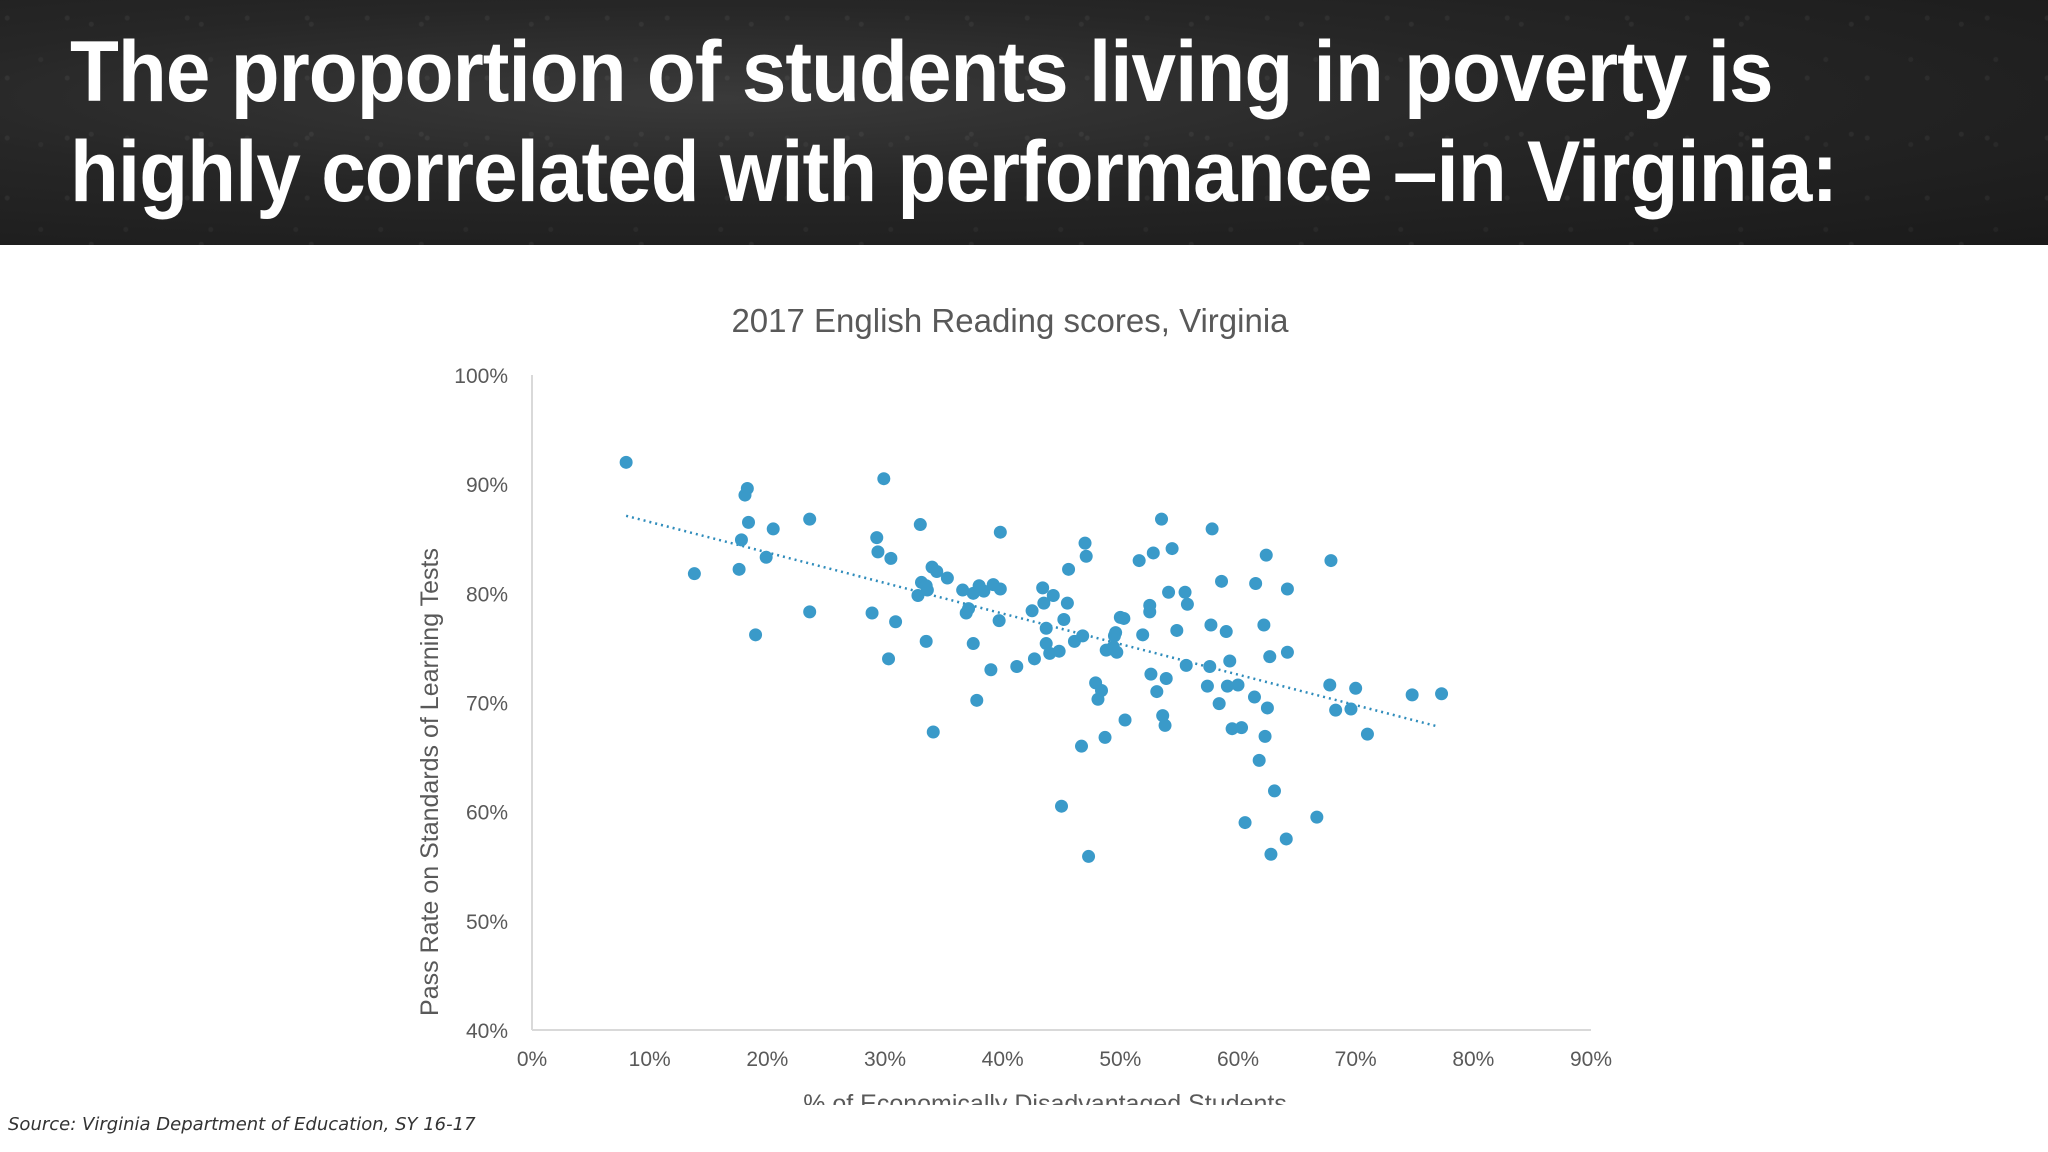 The height and width of the screenshot is (1152, 2048). Describe the element at coordinates (487, 813) in the screenshot. I see `y-tick-label: 60%` at that location.